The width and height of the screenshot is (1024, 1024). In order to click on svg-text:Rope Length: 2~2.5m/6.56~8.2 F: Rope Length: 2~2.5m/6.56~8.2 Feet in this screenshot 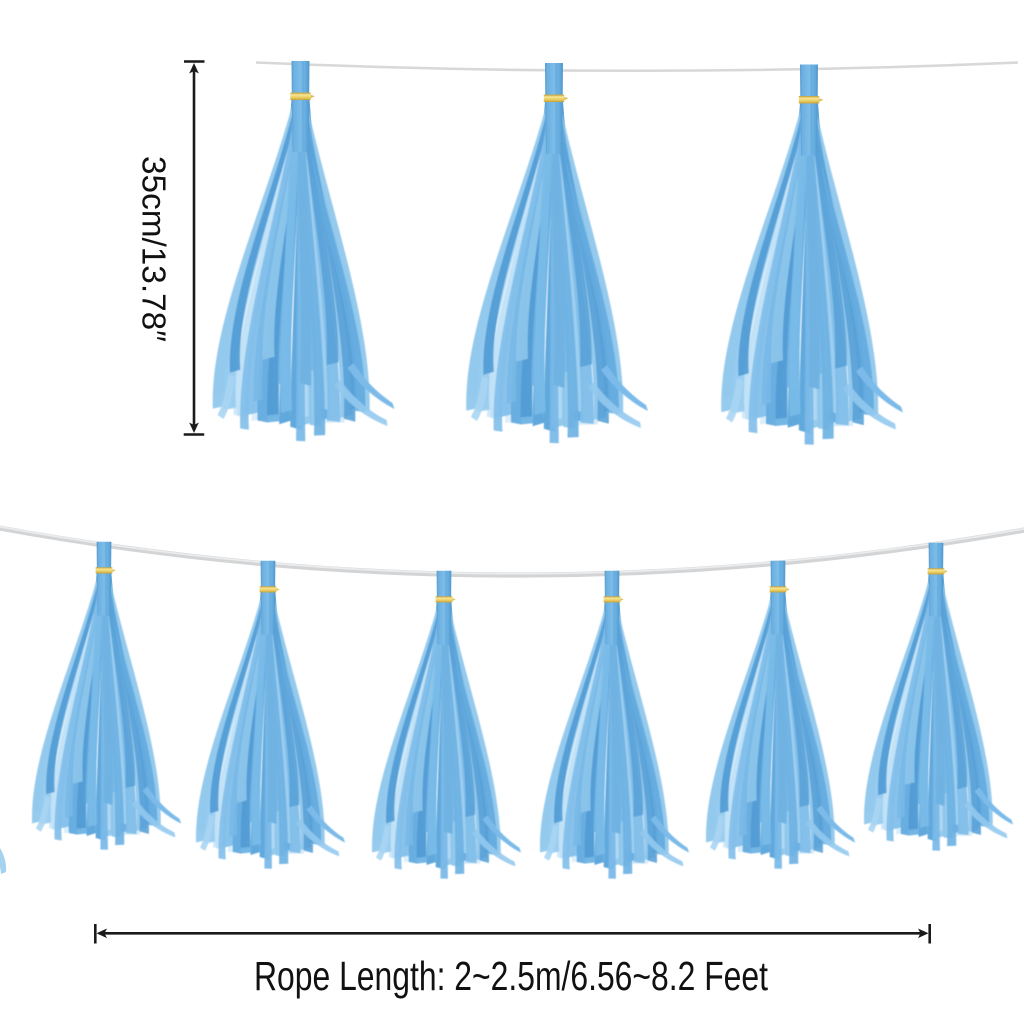, I will do `click(511, 976)`.